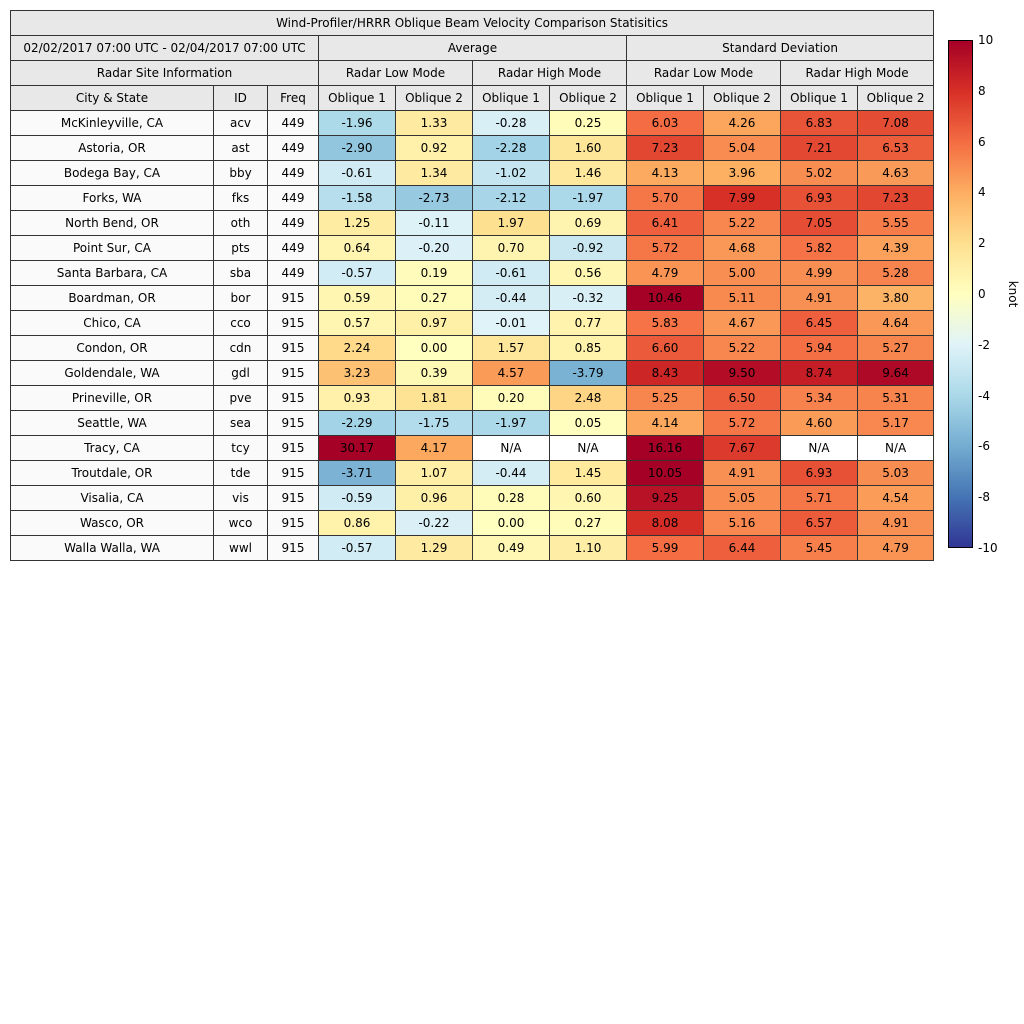 The image size is (1024, 1024). What do you see at coordinates (112, 148) in the screenshot?
I see `city-state-cell: Astoria, OR` at bounding box center [112, 148].